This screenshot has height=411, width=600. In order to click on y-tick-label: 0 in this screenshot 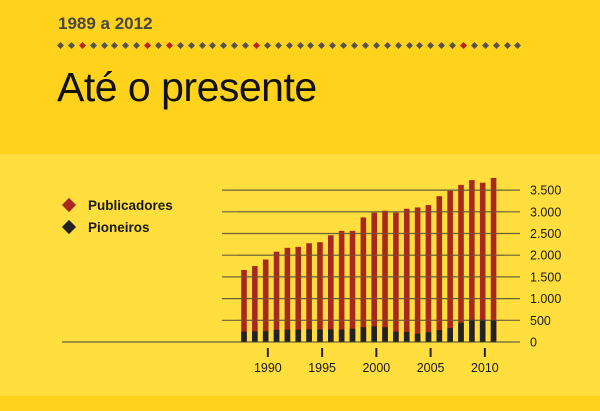, I will do `click(533, 343)`.